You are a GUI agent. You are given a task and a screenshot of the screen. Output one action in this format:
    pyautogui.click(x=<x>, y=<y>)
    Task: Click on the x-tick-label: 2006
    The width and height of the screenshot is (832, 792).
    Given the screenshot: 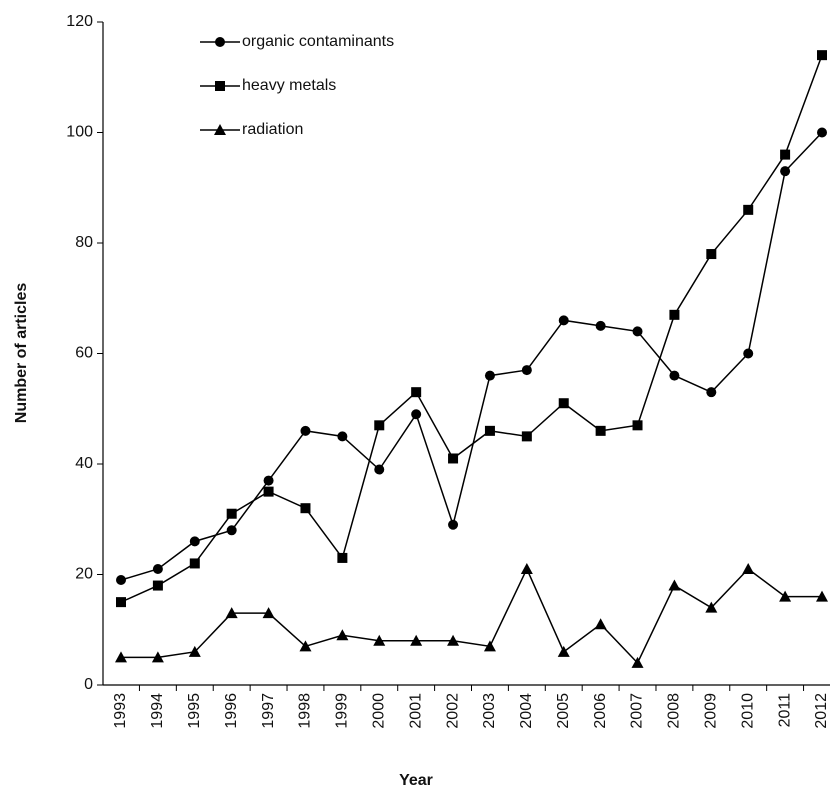 What is the action you would take?
    pyautogui.click(x=600, y=711)
    